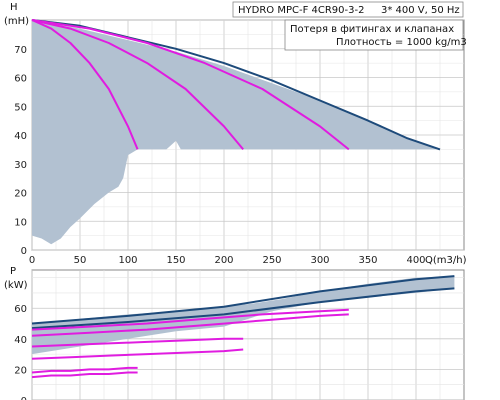 The height and width of the screenshot is (400, 500). Describe the element at coordinates (319, 260) in the screenshot. I see `xtick-label: 300` at that location.